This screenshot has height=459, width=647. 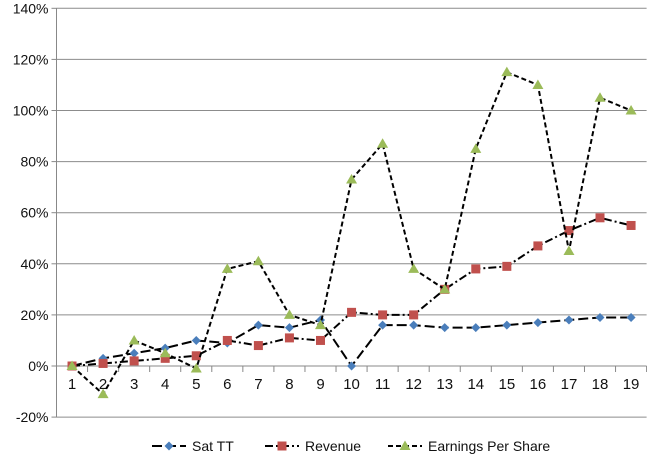 What do you see at coordinates (258, 384) in the screenshot?
I see `x-tick-label: 7` at bounding box center [258, 384].